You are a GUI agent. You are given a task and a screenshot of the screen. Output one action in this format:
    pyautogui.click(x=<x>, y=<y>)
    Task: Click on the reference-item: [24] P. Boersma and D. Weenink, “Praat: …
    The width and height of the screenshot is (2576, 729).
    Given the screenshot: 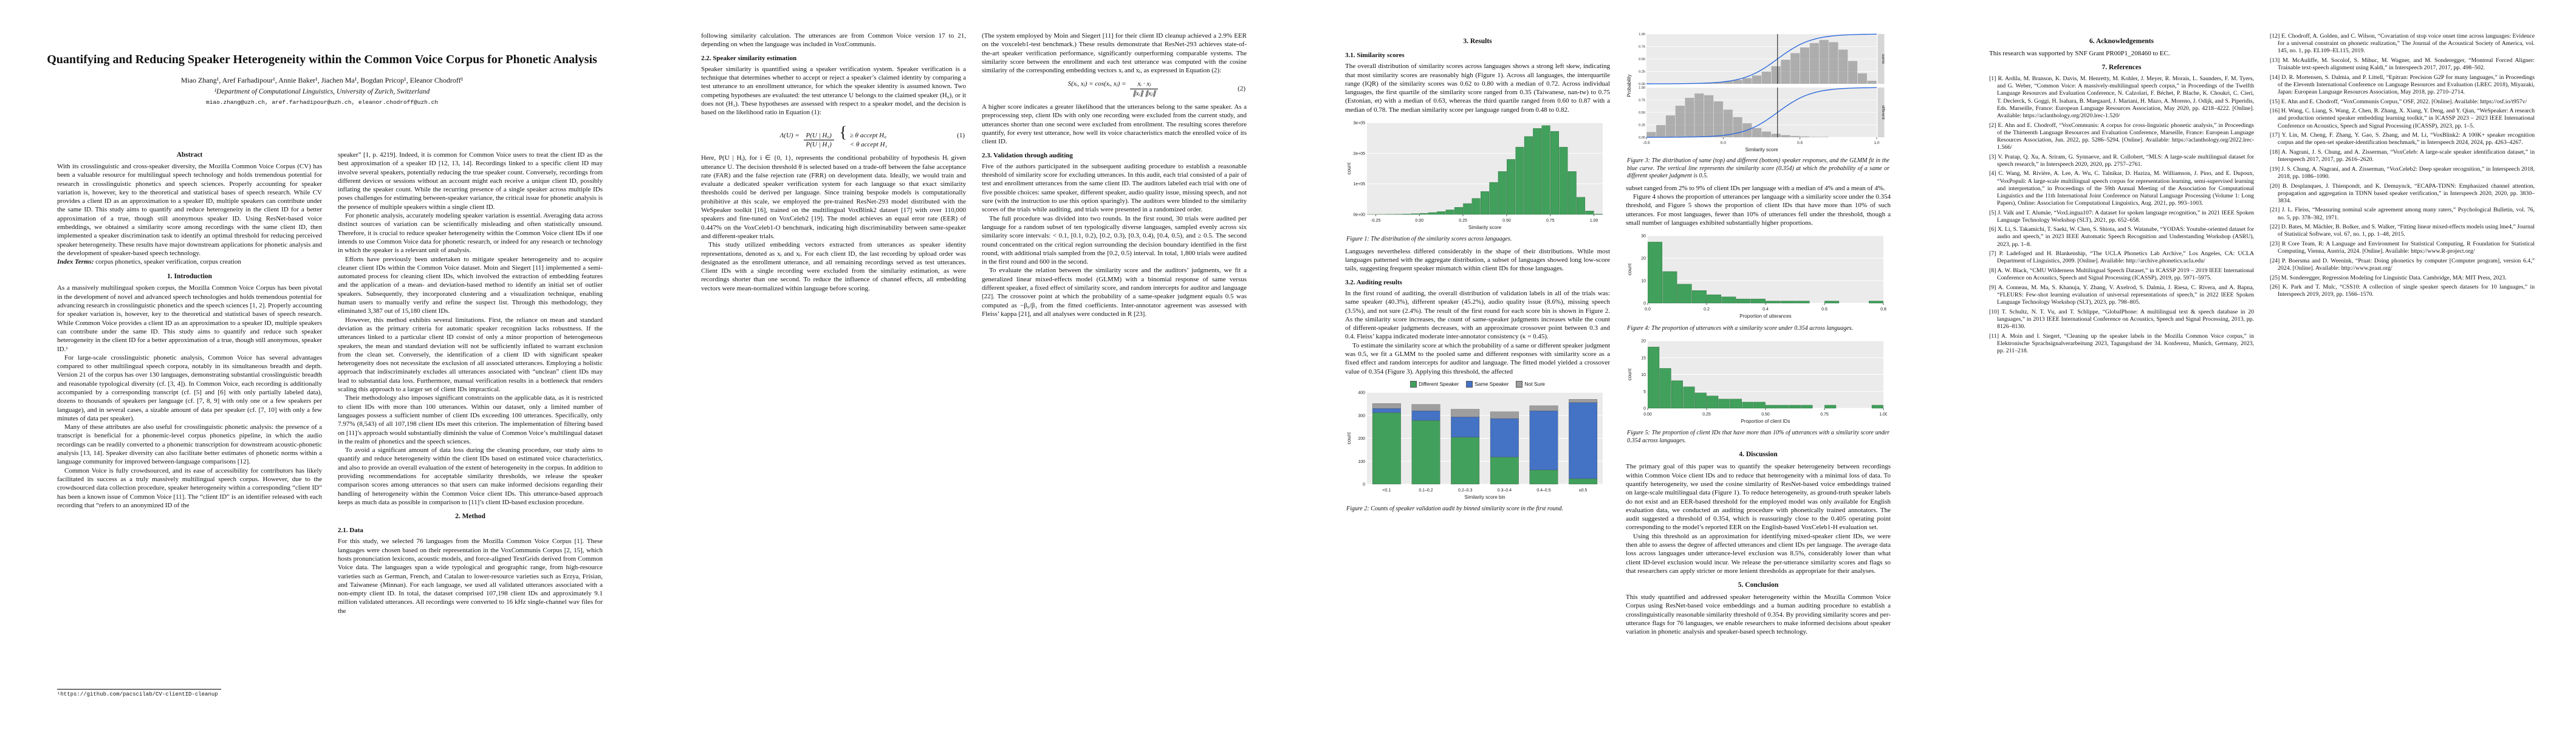 What is the action you would take?
    pyautogui.click(x=2402, y=264)
    